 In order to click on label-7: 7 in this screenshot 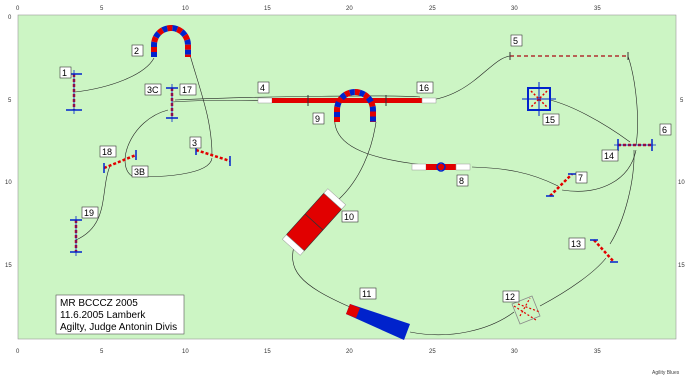, I will do `click(581, 177)`.